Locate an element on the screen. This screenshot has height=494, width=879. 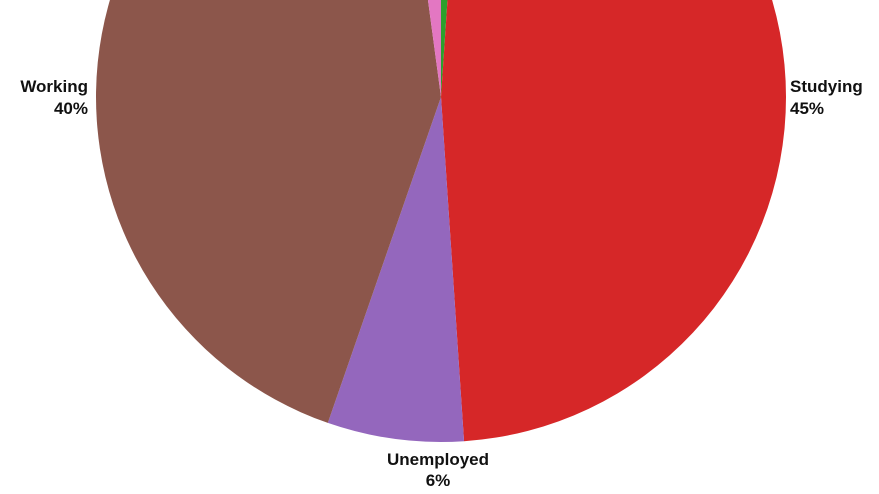
slice-percent-unemployed: 6% is located at coordinates (438, 480).